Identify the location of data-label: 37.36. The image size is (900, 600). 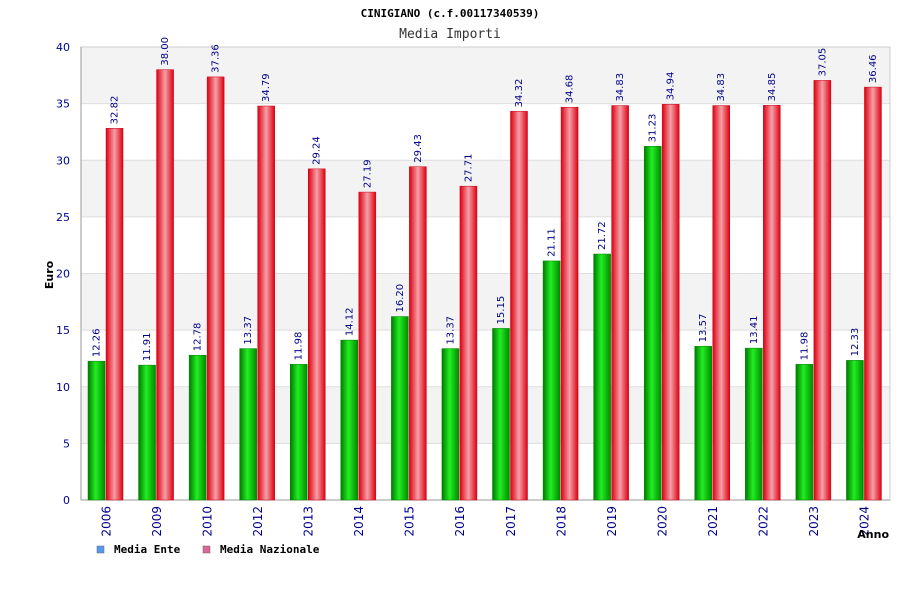
(216, 58).